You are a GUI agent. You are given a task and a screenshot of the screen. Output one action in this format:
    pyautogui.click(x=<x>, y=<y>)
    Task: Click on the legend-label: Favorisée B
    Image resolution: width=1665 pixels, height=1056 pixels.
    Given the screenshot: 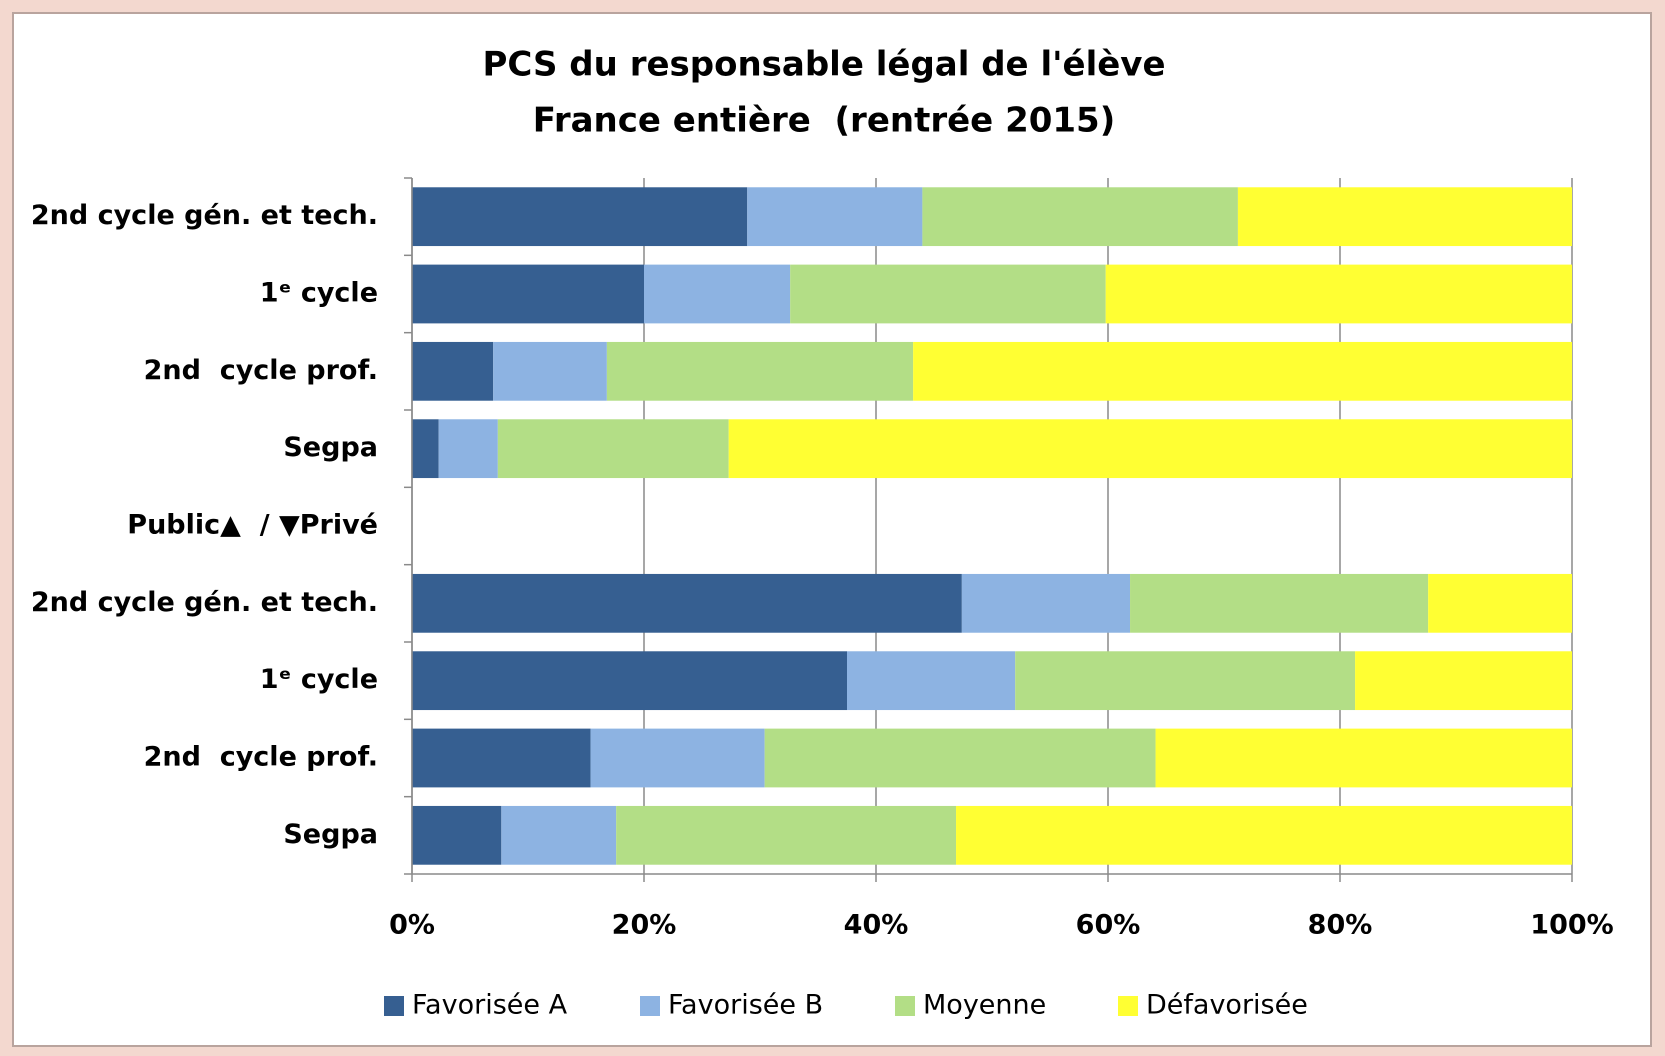 What is the action you would take?
    pyautogui.click(x=745, y=1005)
    